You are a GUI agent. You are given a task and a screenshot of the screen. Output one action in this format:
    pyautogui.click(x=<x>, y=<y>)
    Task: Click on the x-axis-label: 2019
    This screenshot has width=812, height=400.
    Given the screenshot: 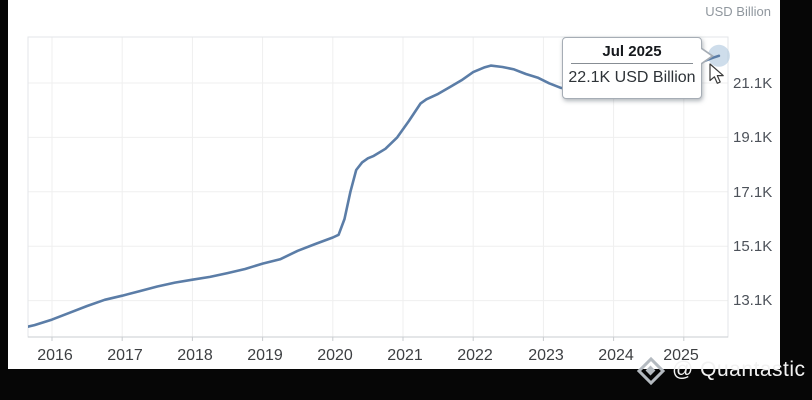 What is the action you would take?
    pyautogui.click(x=265, y=355)
    